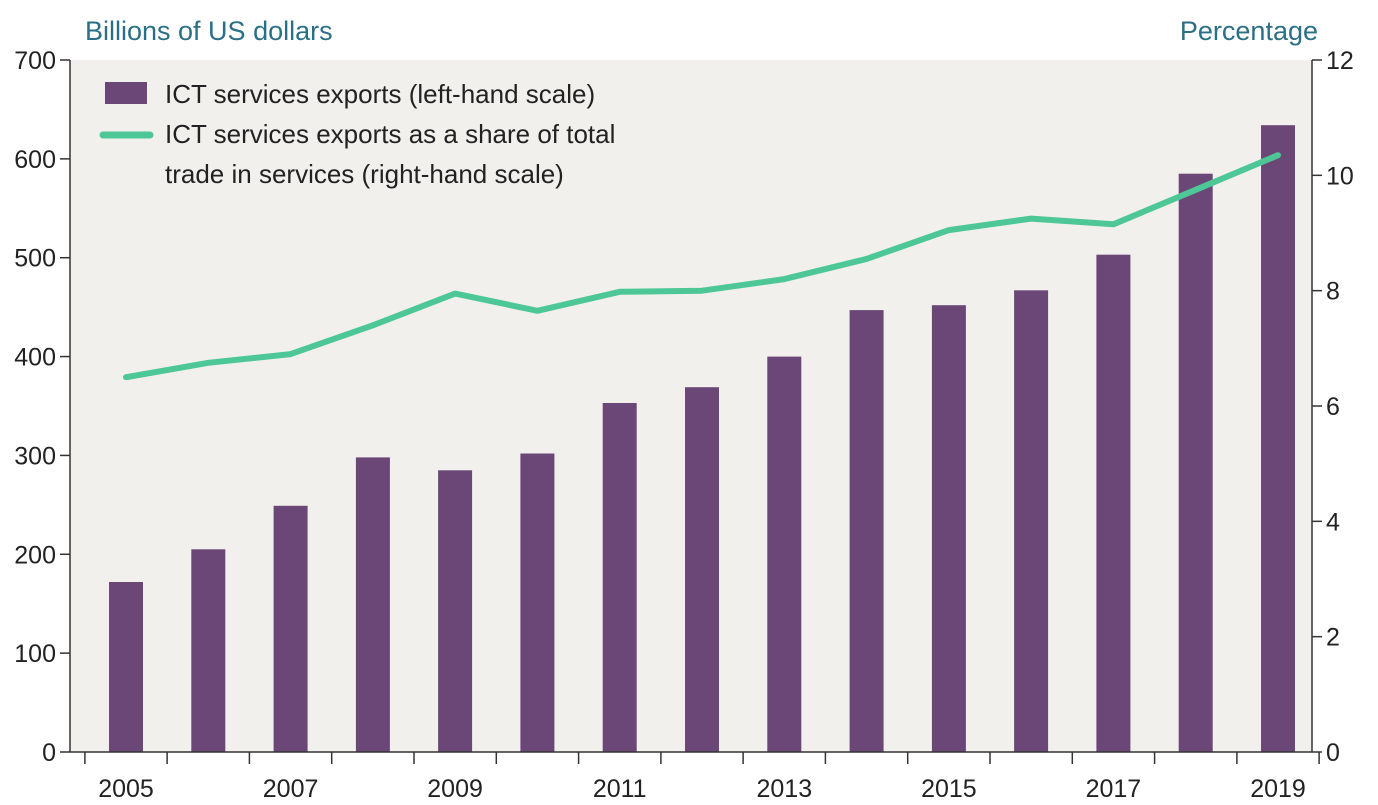 Image resolution: width=1378 pixels, height=805 pixels. I want to click on x-tick-label-2009: 2009, so click(455, 789).